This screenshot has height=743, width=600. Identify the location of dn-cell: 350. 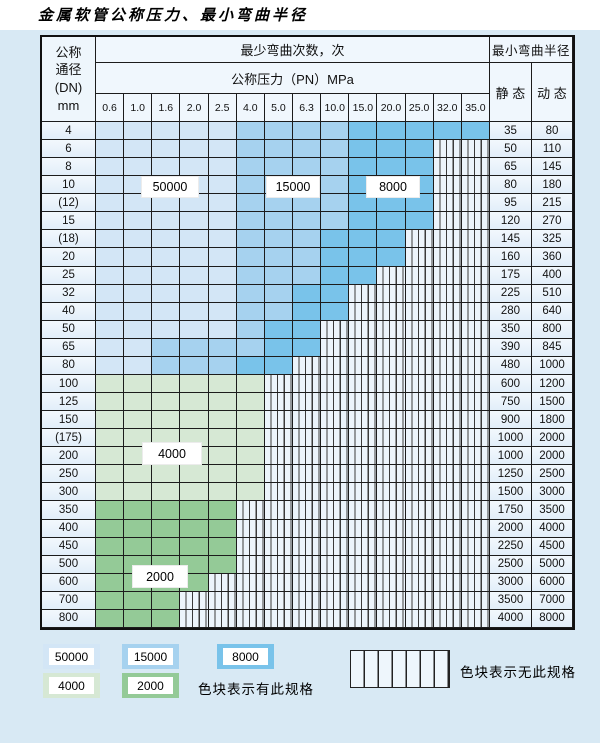
(69, 510).